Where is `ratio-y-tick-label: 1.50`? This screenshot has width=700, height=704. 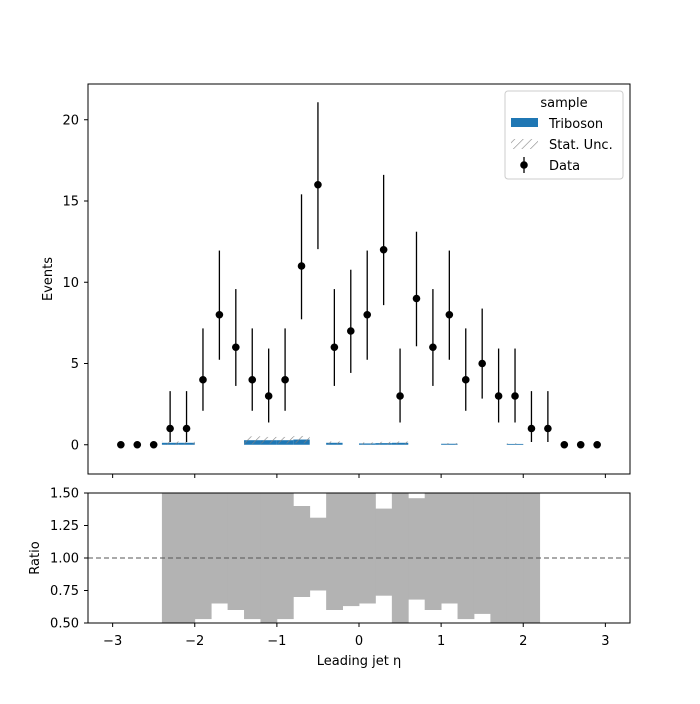
ratio-y-tick-label: 1.50 is located at coordinates (64, 494).